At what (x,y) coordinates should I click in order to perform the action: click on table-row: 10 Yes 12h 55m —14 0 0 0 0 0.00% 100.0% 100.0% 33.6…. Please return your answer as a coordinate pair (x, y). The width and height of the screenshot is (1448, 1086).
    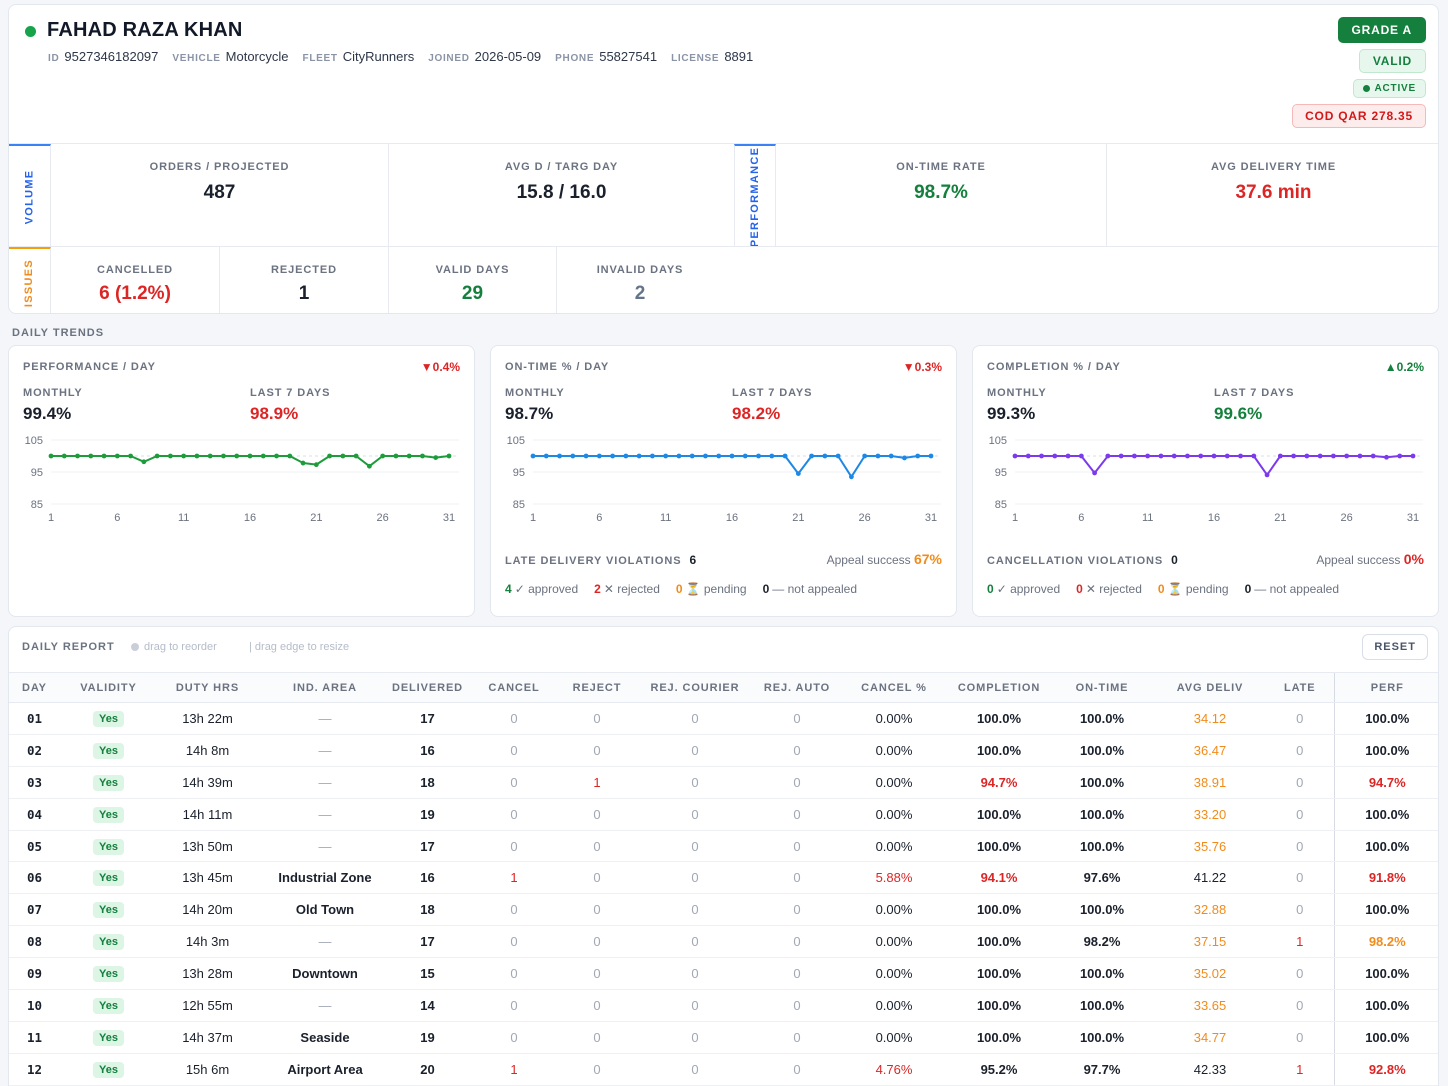
    Looking at the image, I should click on (723, 1005).